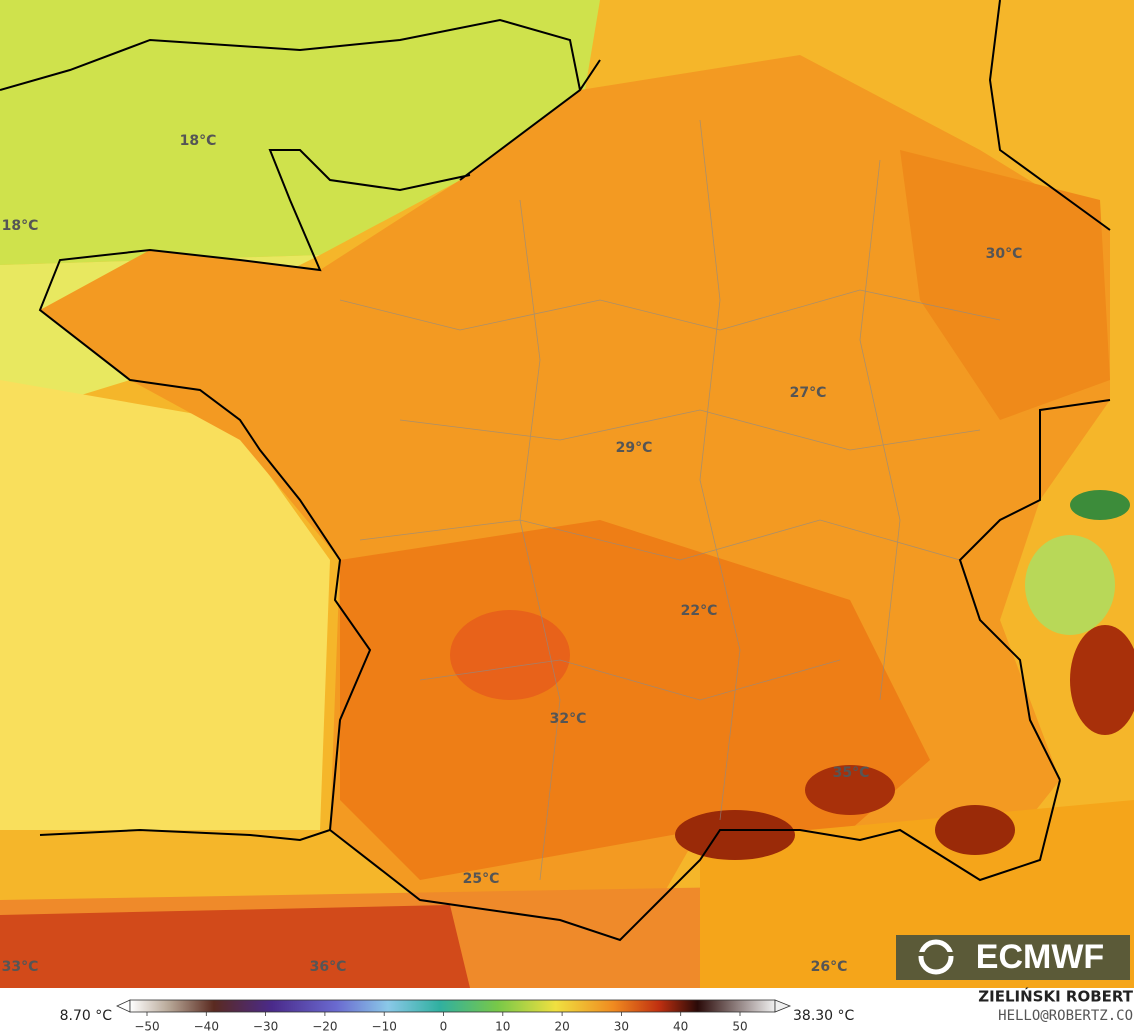 The width and height of the screenshot is (1134, 1035). Describe the element at coordinates (936, 954) in the screenshot. I see `logo-icon-cut` at that location.